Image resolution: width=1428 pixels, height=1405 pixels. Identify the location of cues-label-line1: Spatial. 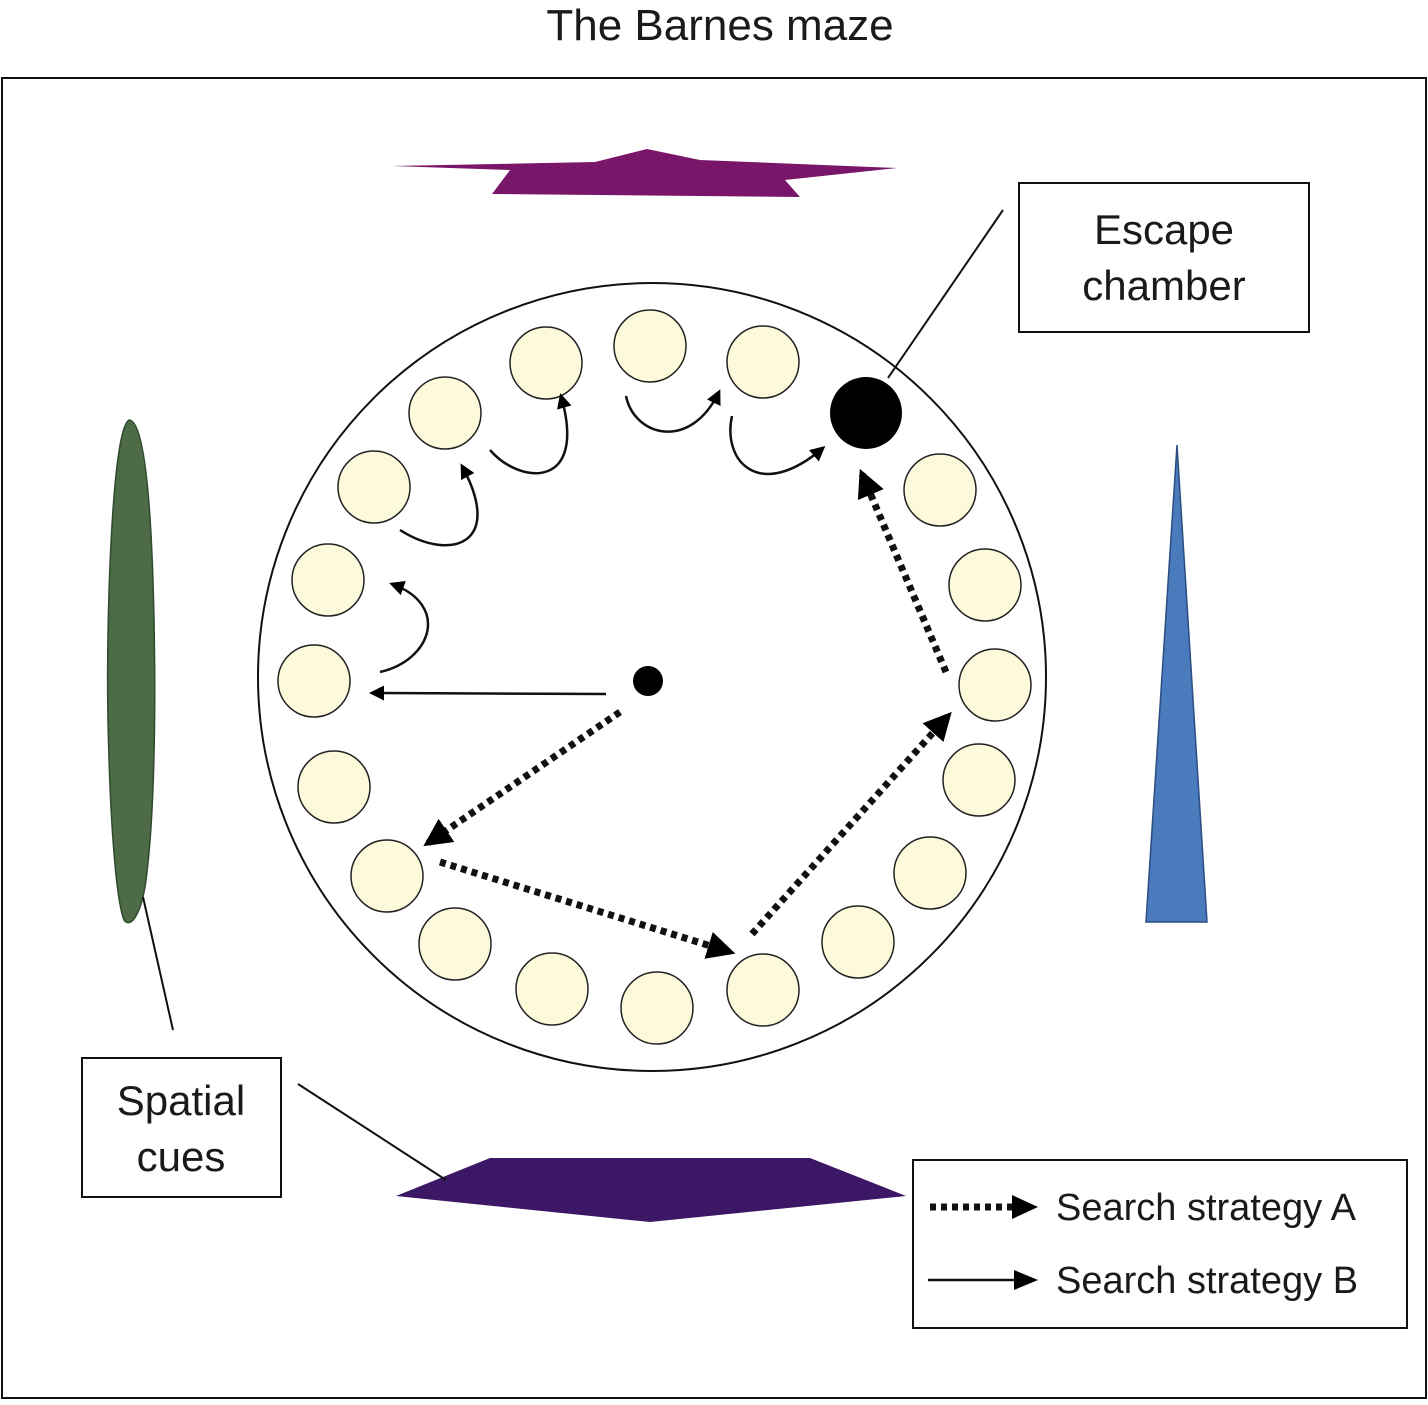
(181, 1100).